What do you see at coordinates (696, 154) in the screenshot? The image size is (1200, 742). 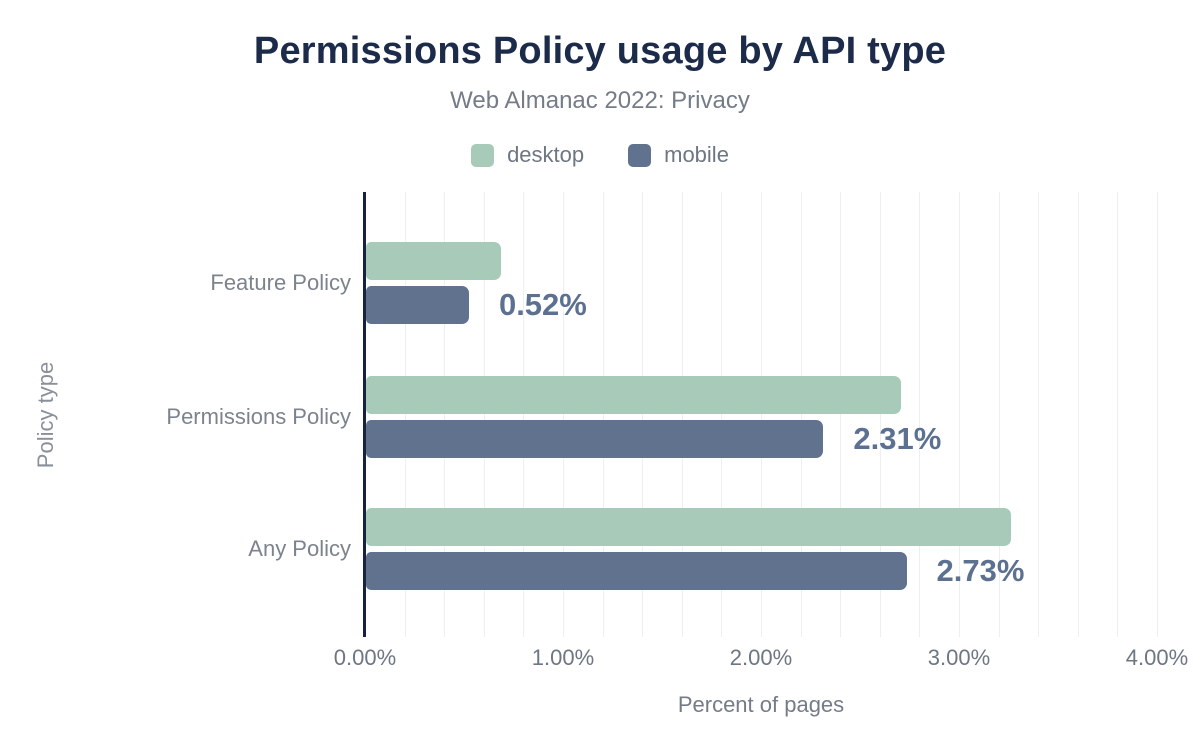 I see `legend-label-mobile: mobile` at bounding box center [696, 154].